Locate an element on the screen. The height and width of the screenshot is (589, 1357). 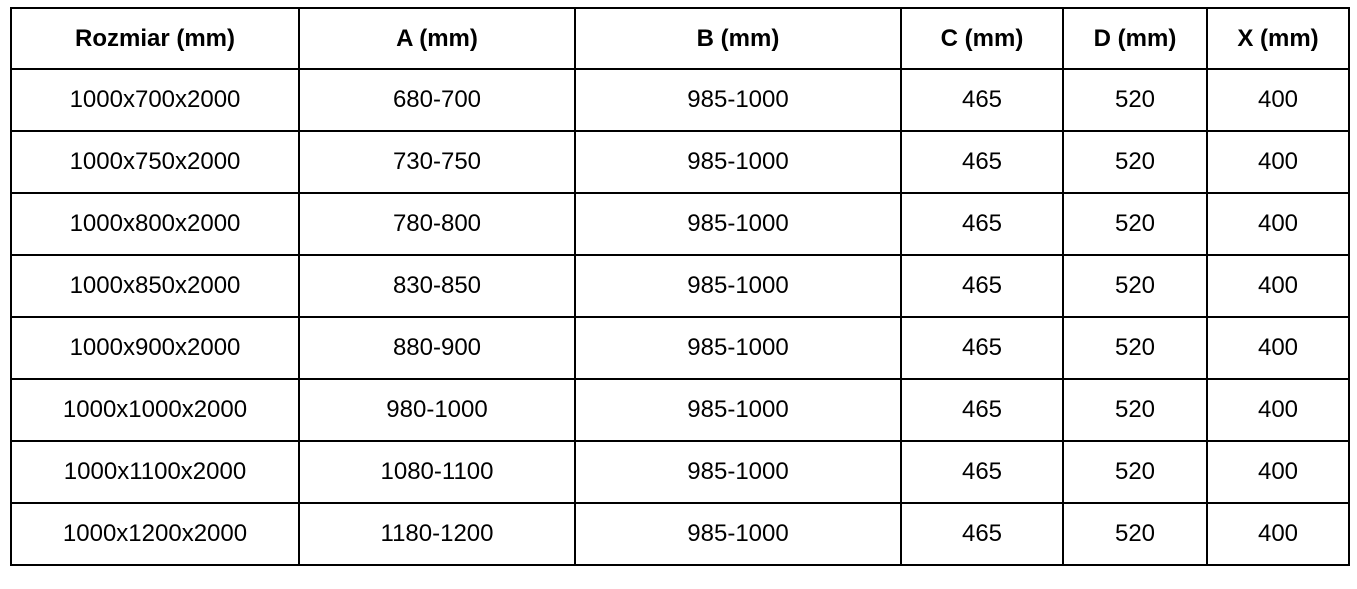
table-cell: 1080-1100 is located at coordinates (437, 472).